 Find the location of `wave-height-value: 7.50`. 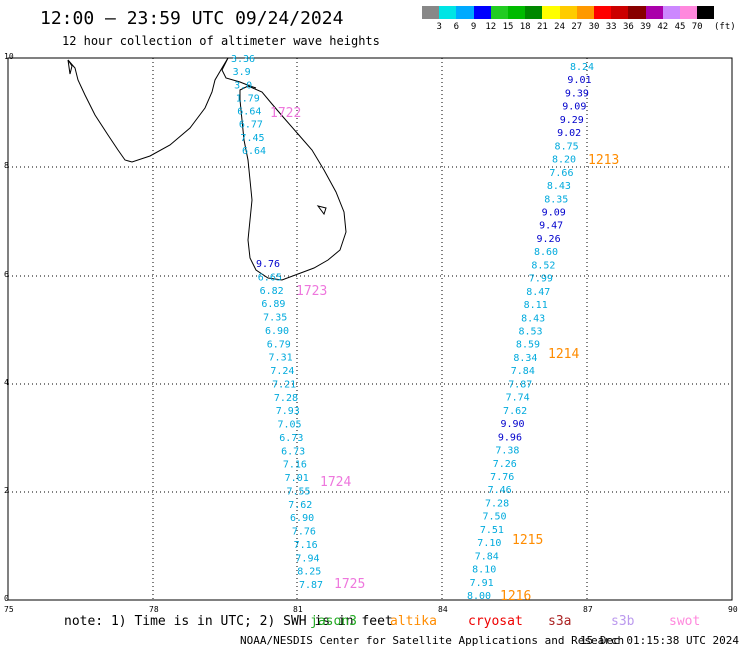

wave-height-value: 7.50 is located at coordinates (494, 517).